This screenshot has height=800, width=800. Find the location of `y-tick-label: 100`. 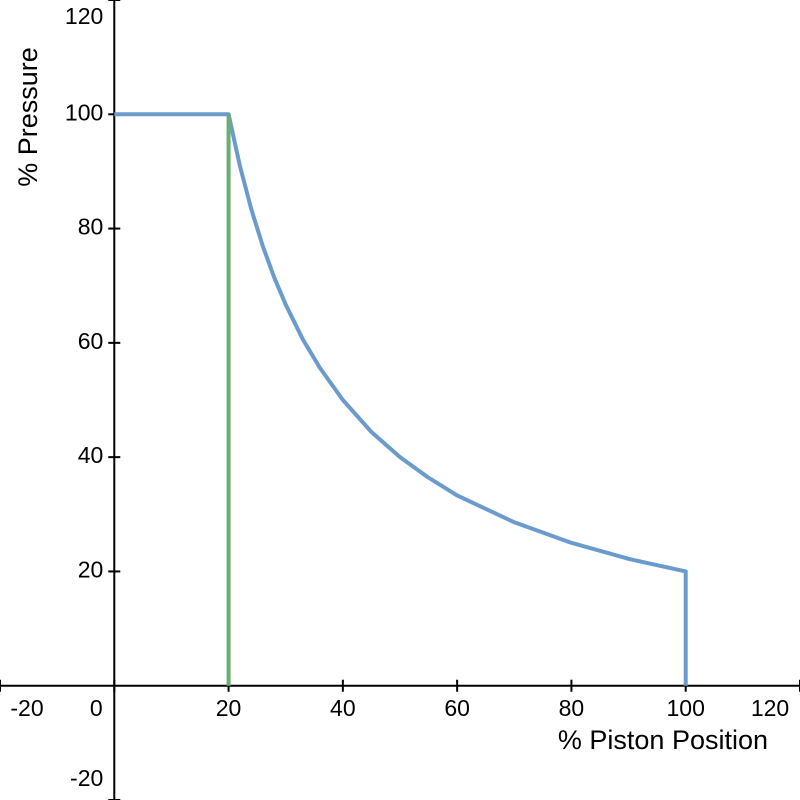

y-tick-label: 100 is located at coordinates (84, 112).